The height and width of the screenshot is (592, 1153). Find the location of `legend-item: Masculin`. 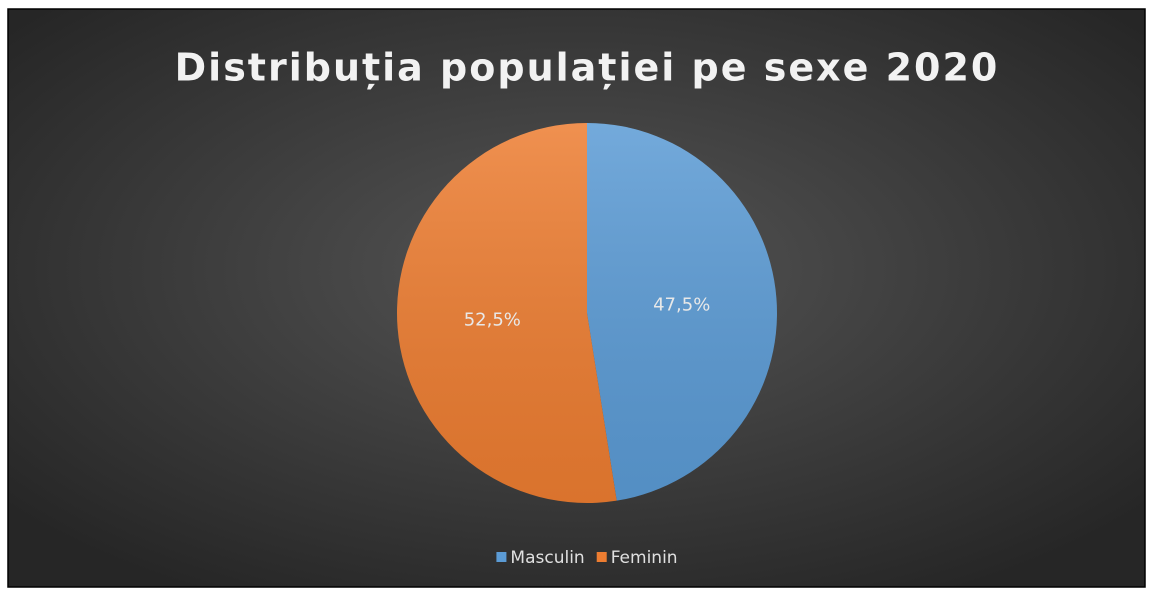

legend-item: Masculin is located at coordinates (540, 558).